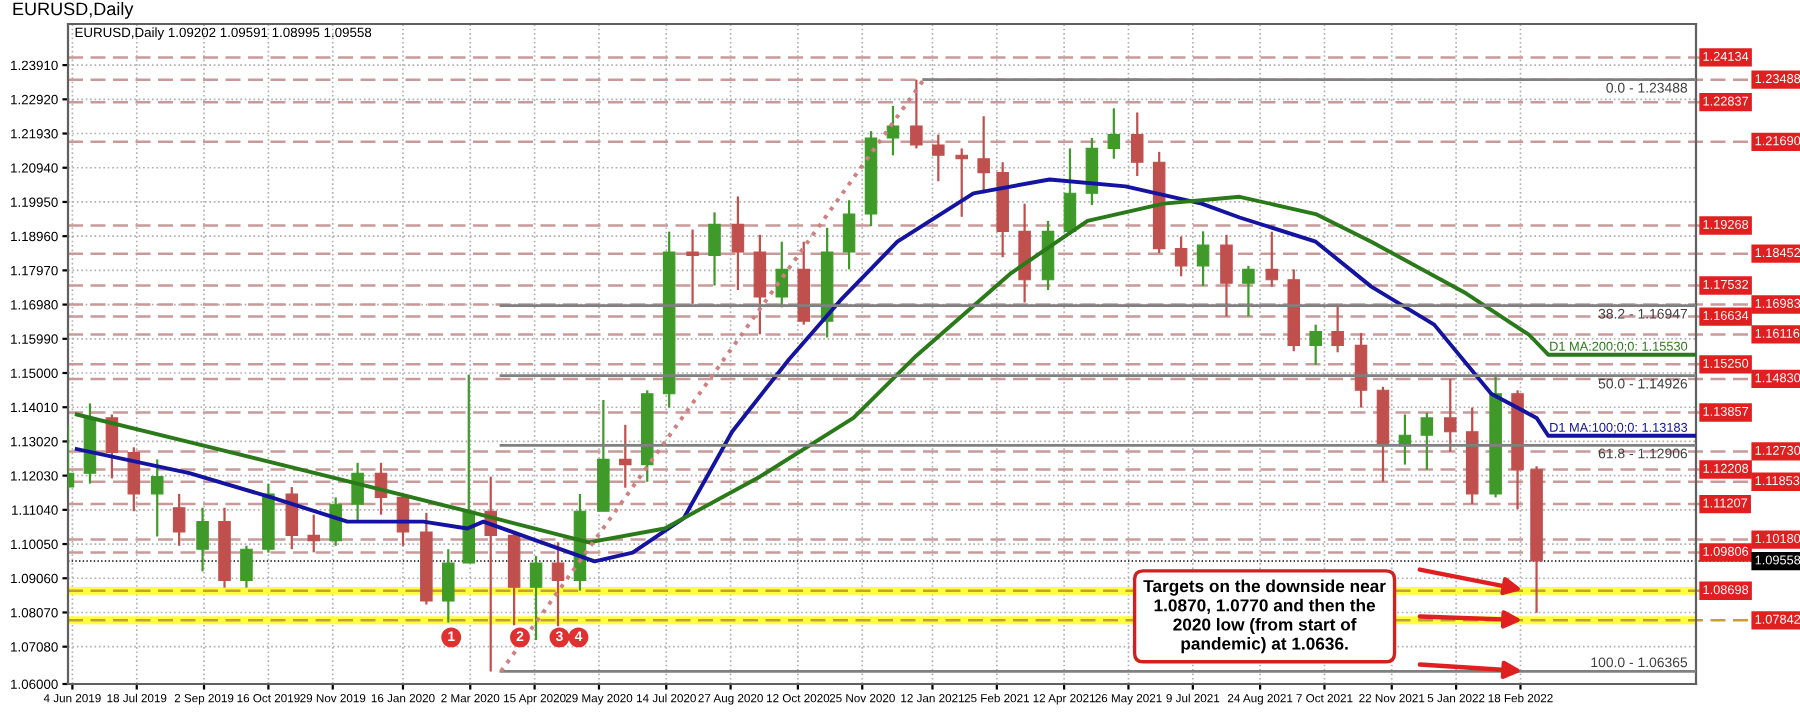  I want to click on chart-title: EURUSD,Daily, so click(73, 10).